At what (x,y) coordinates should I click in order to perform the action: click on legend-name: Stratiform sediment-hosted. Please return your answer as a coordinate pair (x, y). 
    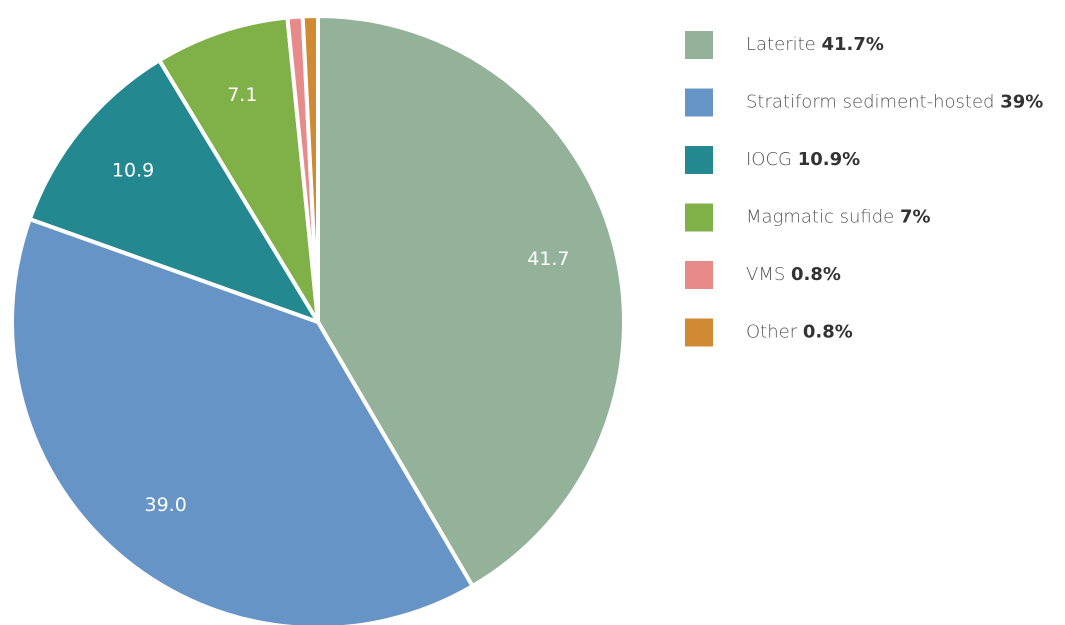
    Looking at the image, I should click on (870, 102).